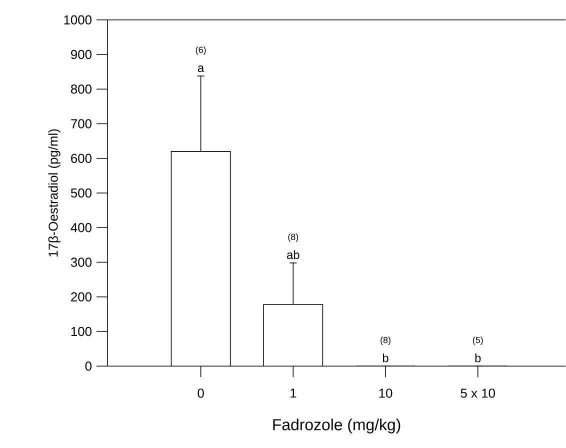 The width and height of the screenshot is (566, 448). What do you see at coordinates (81, 123) in the screenshot?
I see `y-tick-label: 700` at bounding box center [81, 123].